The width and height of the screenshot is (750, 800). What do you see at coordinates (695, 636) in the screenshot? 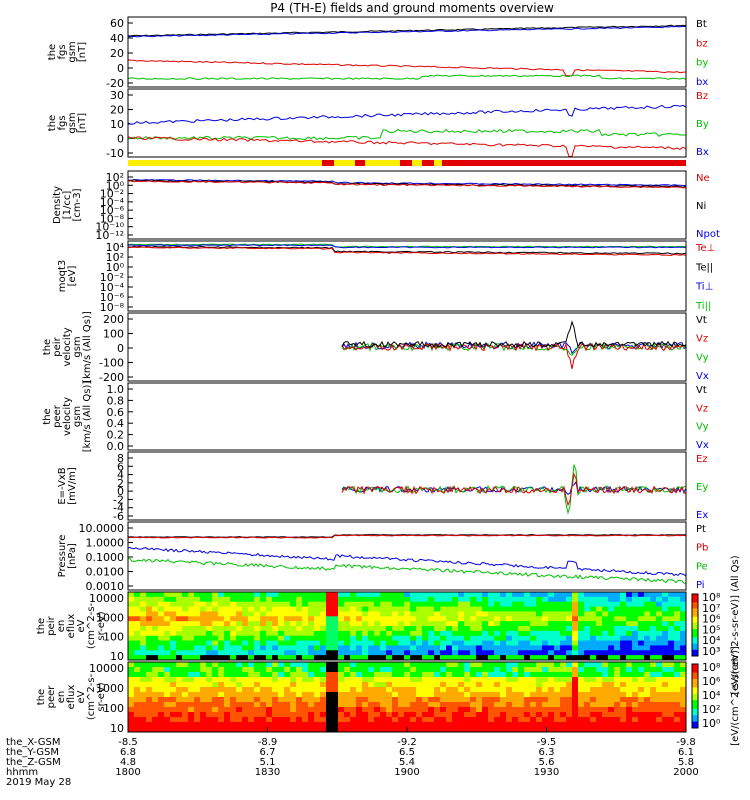
I see `colorbar-cell` at bounding box center [695, 636].